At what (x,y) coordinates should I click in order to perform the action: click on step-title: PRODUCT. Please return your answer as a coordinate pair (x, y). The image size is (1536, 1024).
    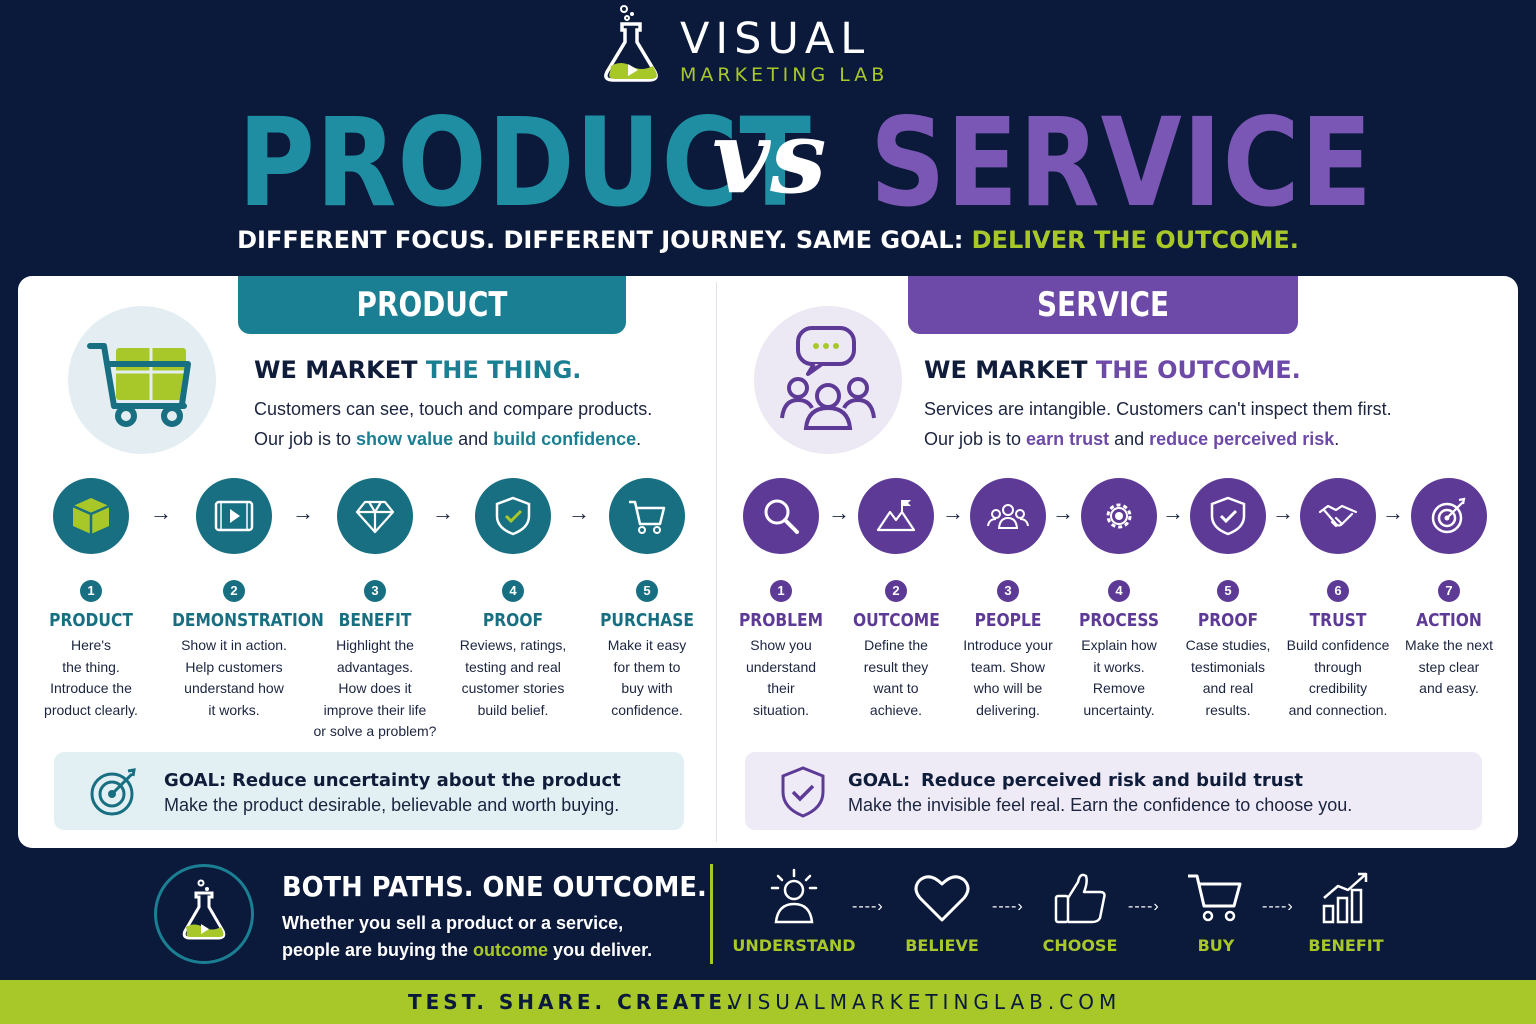
    Looking at the image, I should click on (91, 620).